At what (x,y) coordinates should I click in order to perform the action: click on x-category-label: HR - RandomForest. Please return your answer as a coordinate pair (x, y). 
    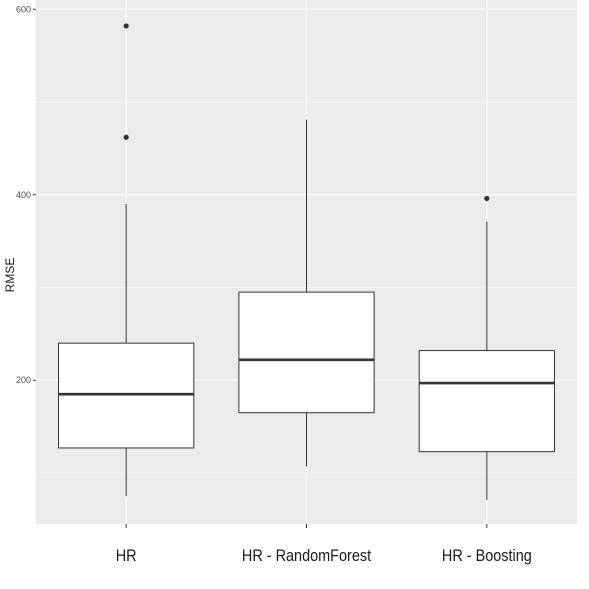
    Looking at the image, I should click on (307, 556).